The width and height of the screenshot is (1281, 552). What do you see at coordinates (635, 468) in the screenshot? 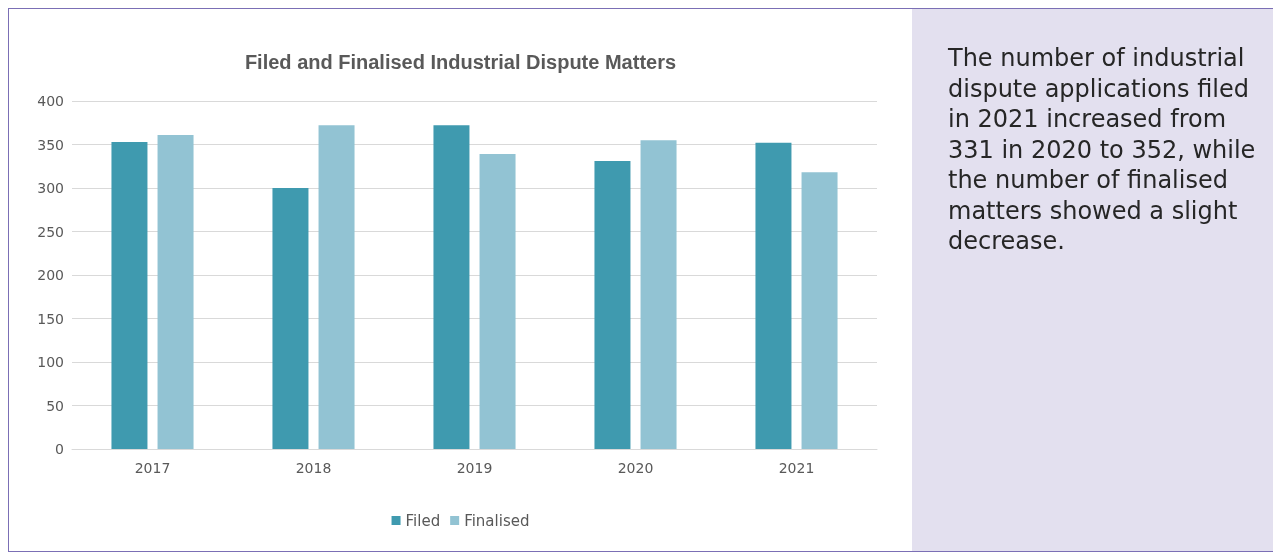
I see `x-tick-label: 2020` at bounding box center [635, 468].